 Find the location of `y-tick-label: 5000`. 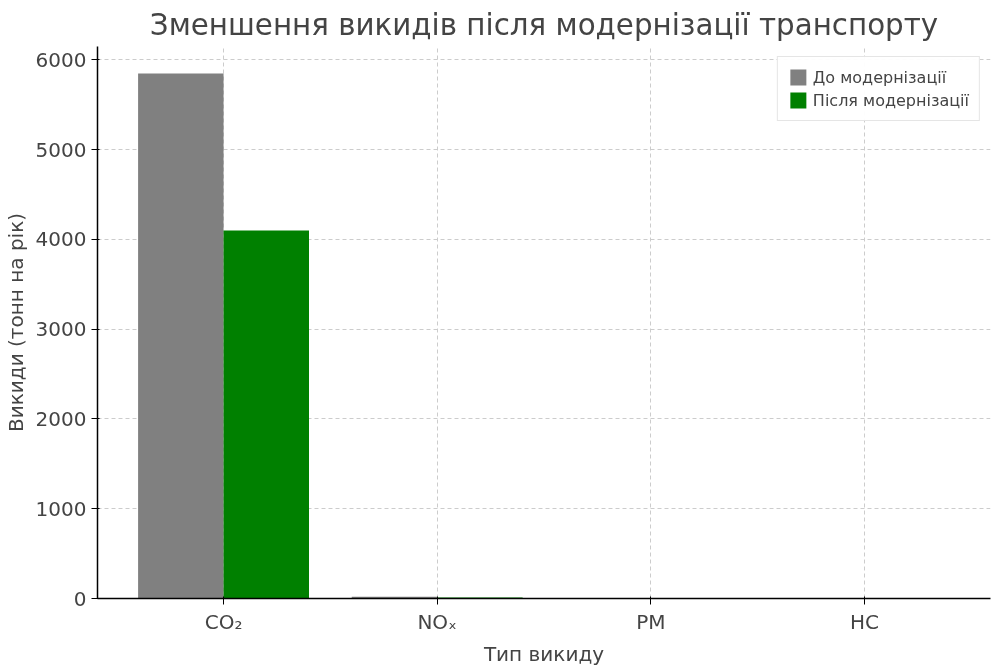

y-tick-label: 5000 is located at coordinates (61, 149).